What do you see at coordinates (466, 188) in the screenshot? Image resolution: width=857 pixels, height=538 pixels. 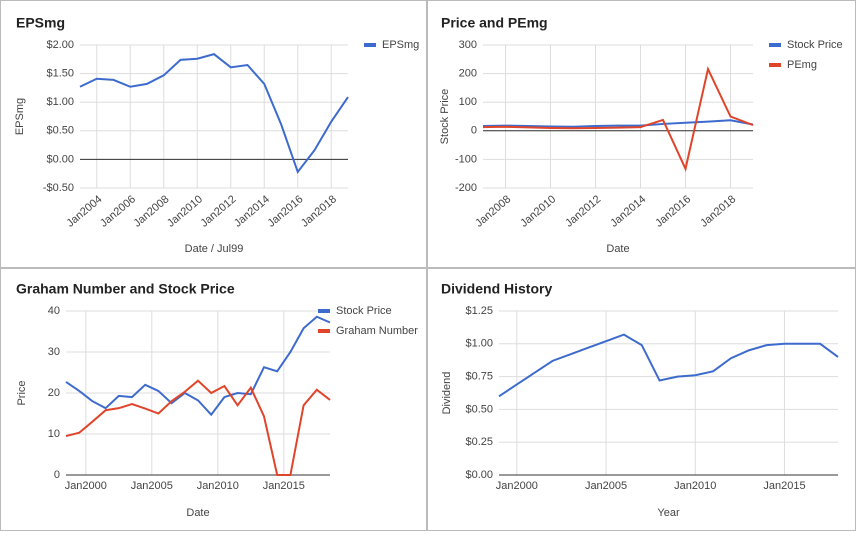 I see `y-tick-label: -200` at bounding box center [466, 188].